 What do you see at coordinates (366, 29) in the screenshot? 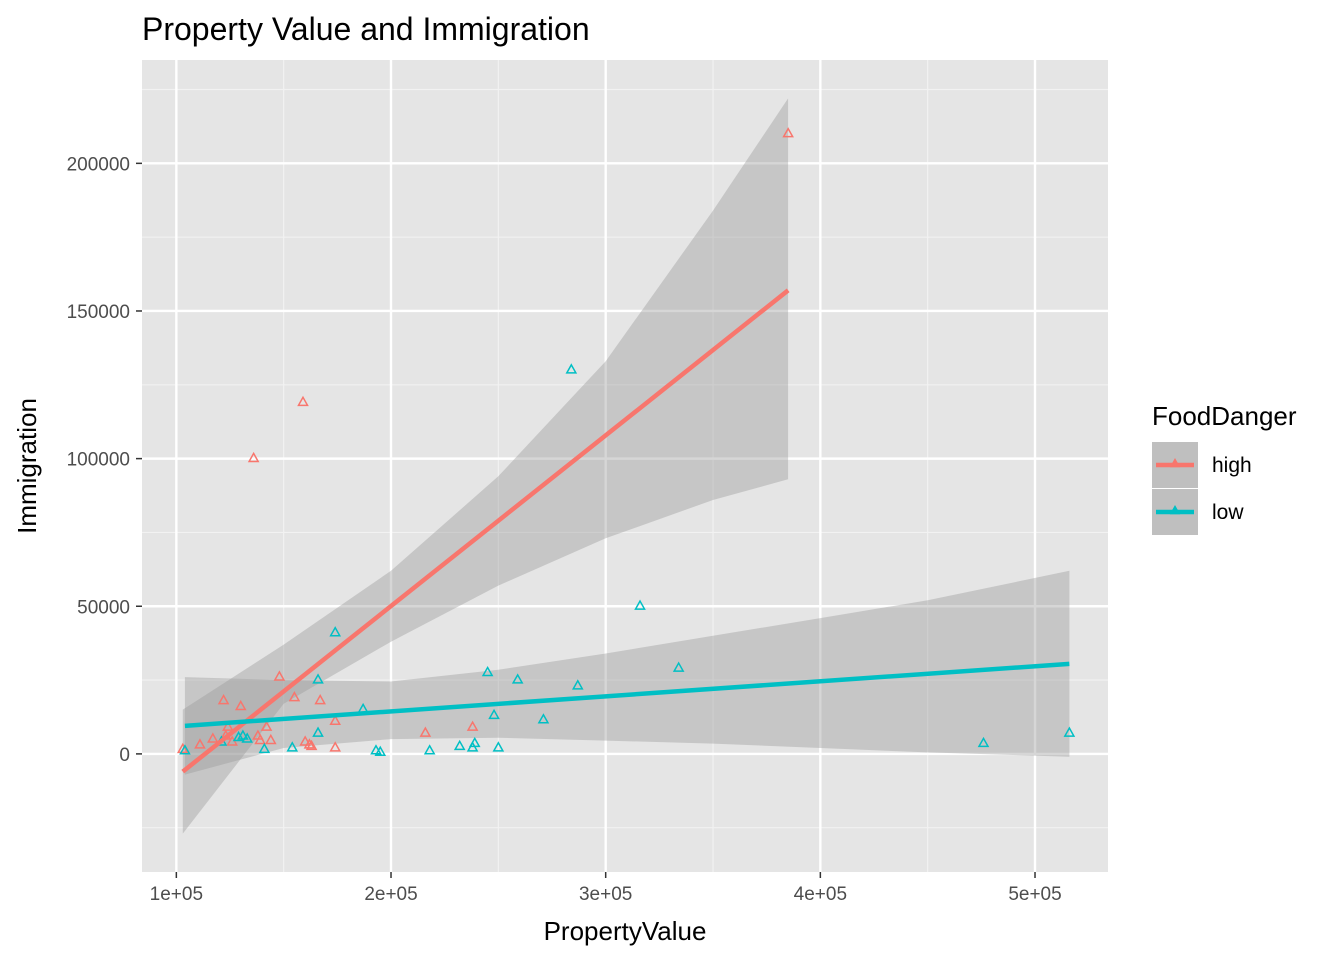
I see `chart-title: Property Value and Immigration` at bounding box center [366, 29].